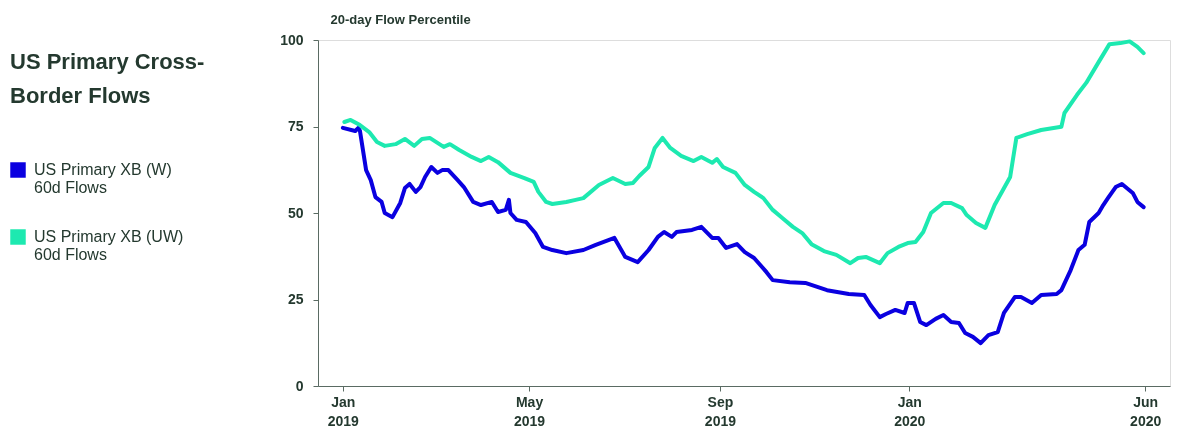 The height and width of the screenshot is (430, 1179). What do you see at coordinates (295, 212) in the screenshot?
I see `y-tick-label: 50` at bounding box center [295, 212].